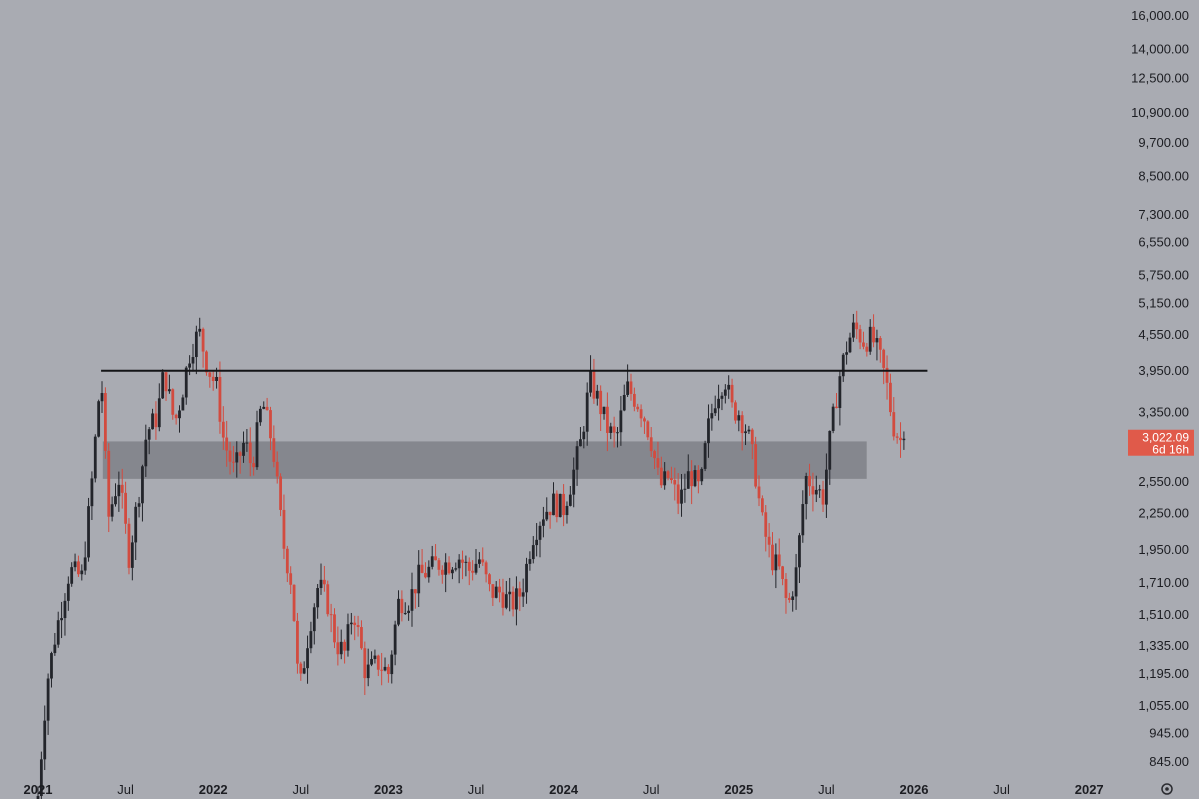 The image size is (1199, 799). What do you see at coordinates (1170, 450) in the screenshot?
I see `countdown-label: 6d 16h` at bounding box center [1170, 450].